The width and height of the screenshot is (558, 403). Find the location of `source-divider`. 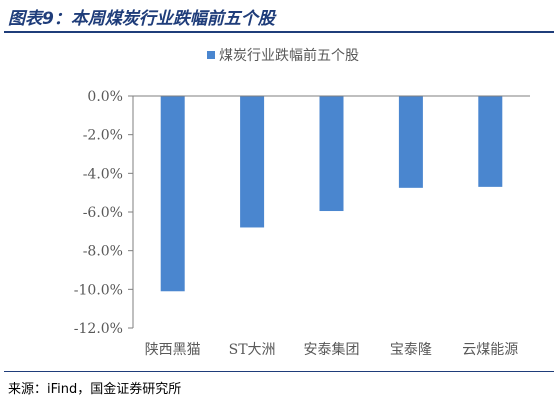

source-divider is located at coordinates (279, 371).